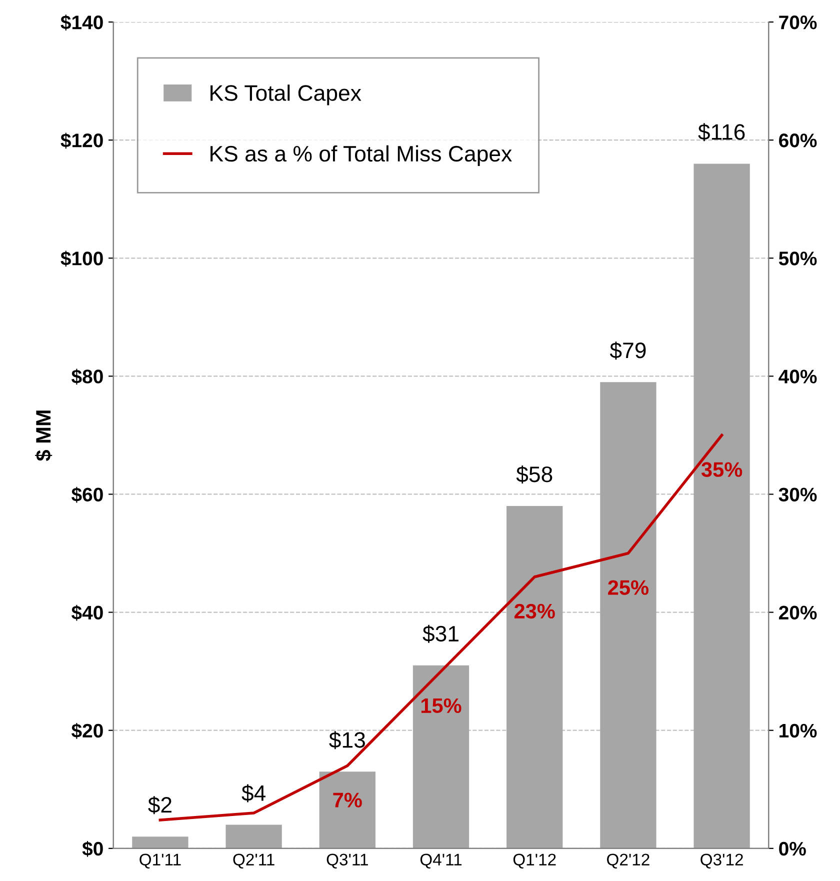 Image resolution: width=840 pixels, height=881 pixels. What do you see at coordinates (798, 141) in the screenshot?
I see `y2-tick-label: 60%` at bounding box center [798, 141].